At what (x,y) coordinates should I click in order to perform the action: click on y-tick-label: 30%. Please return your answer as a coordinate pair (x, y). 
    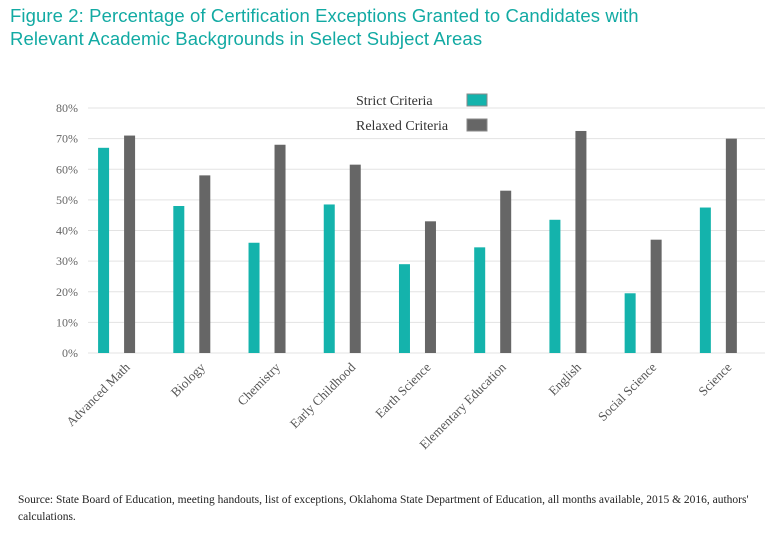
    Looking at the image, I should click on (67, 261).